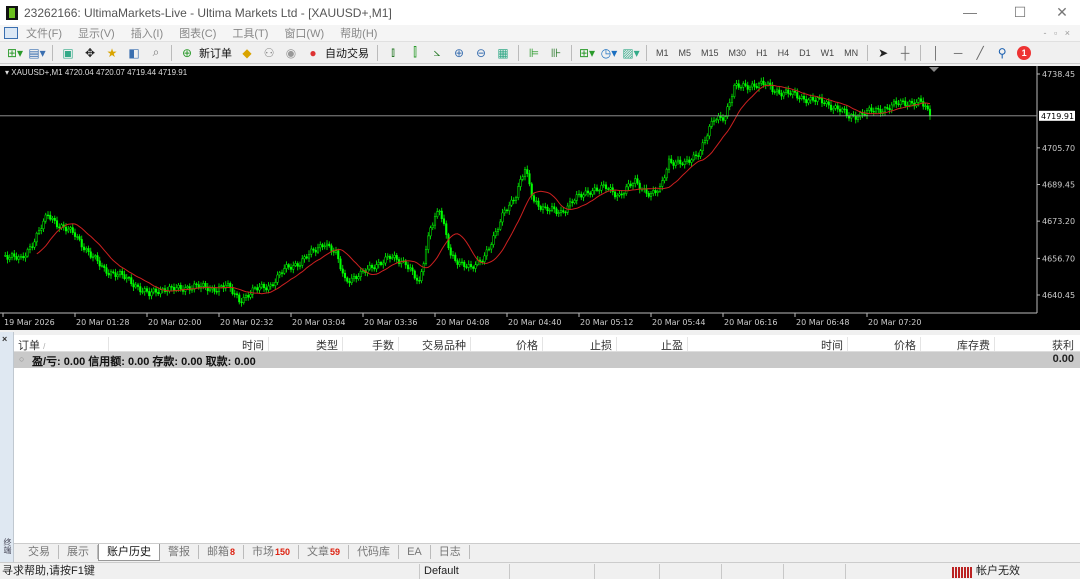 The image size is (1080, 579). I want to click on col-lots: 手数, so click(371, 344).